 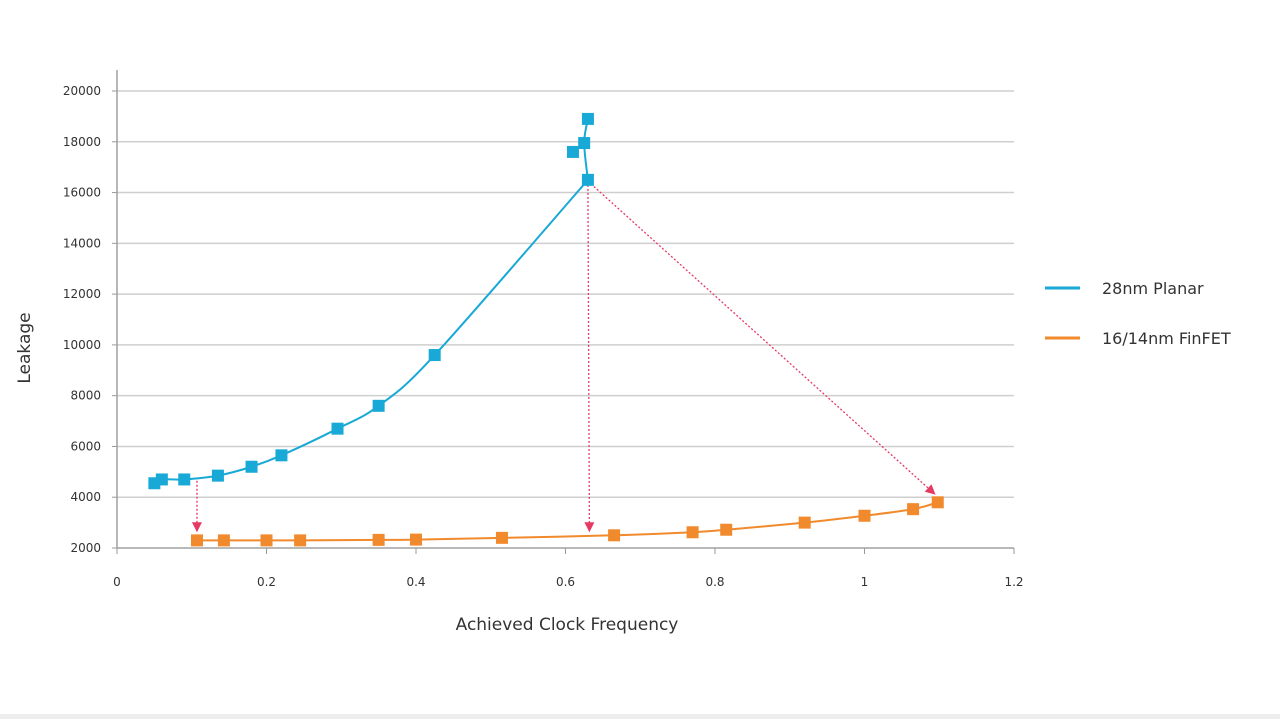 I want to click on y-tick-label: 6000, so click(x=85, y=446).